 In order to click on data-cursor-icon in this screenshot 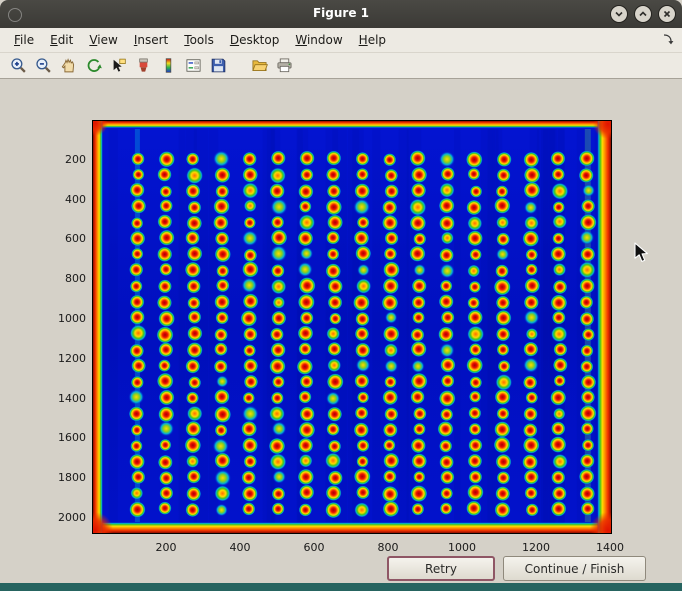, I will do `click(118, 65)`.